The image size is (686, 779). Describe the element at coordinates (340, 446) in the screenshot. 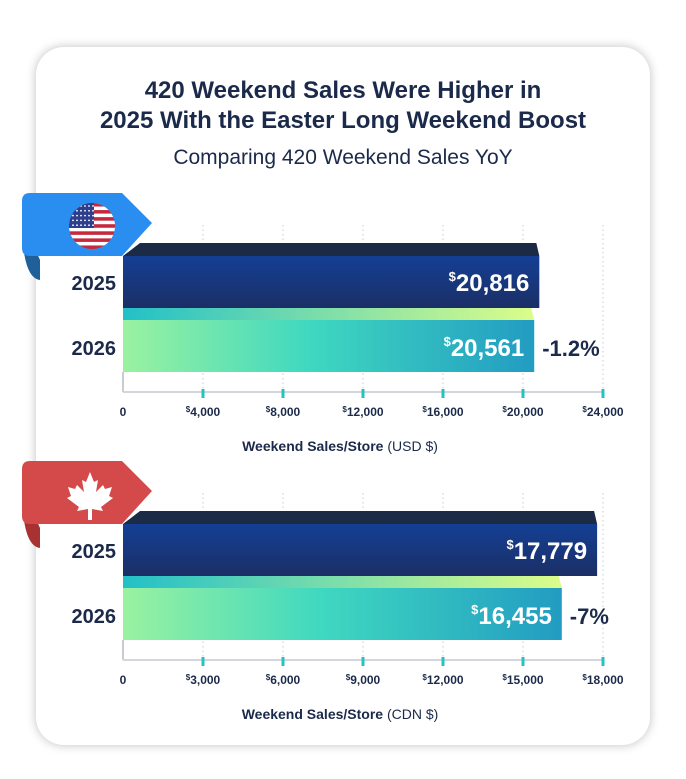

I see `x-axis-title: Weekend Sales/Store (USD $)` at that location.